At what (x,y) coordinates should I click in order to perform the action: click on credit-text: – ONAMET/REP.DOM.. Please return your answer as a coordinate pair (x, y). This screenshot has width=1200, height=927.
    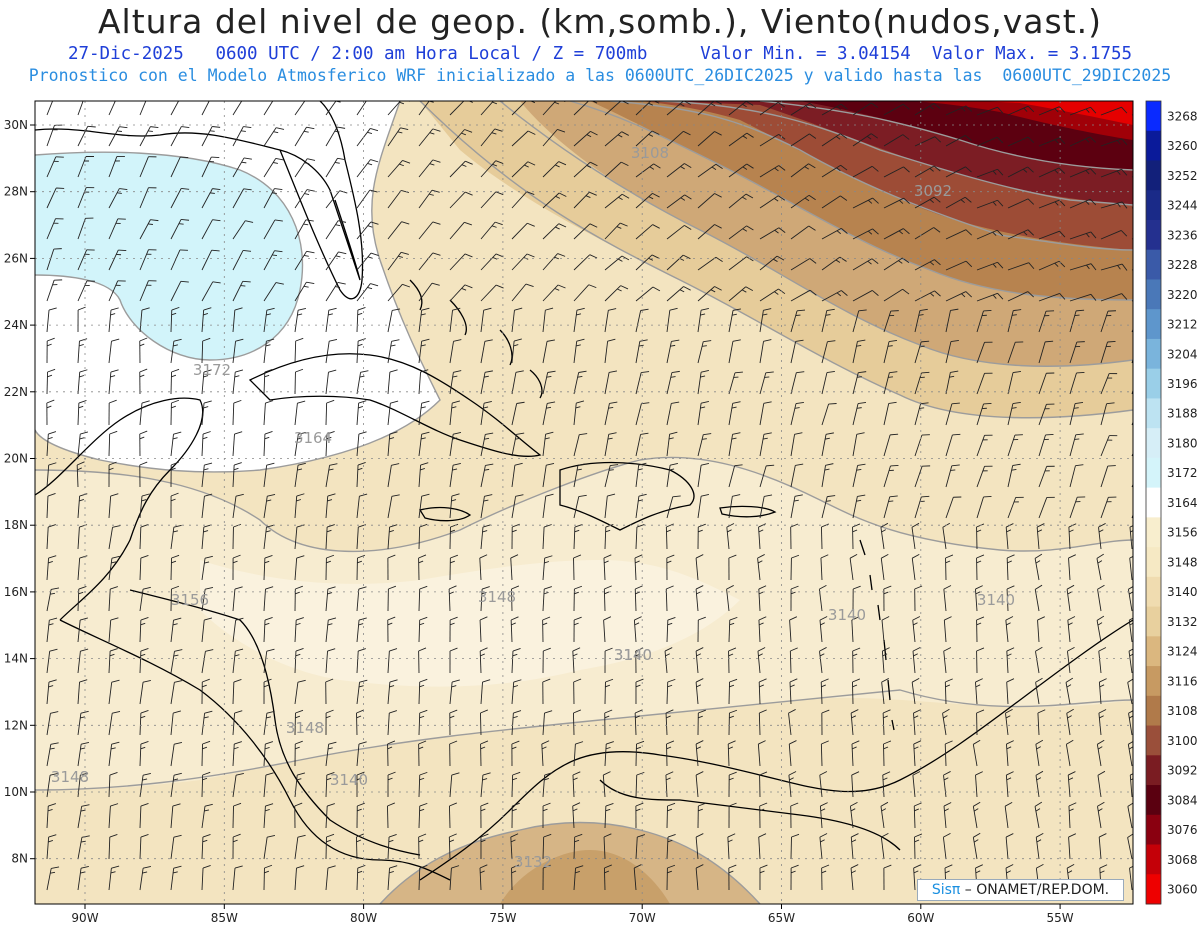
    Looking at the image, I should click on (1035, 890).